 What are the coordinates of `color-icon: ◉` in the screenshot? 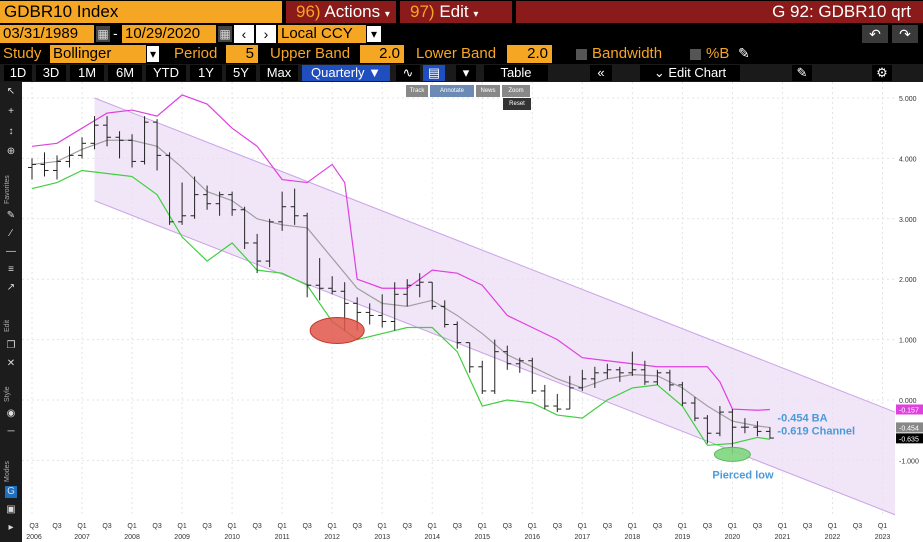 It's located at (11, 413).